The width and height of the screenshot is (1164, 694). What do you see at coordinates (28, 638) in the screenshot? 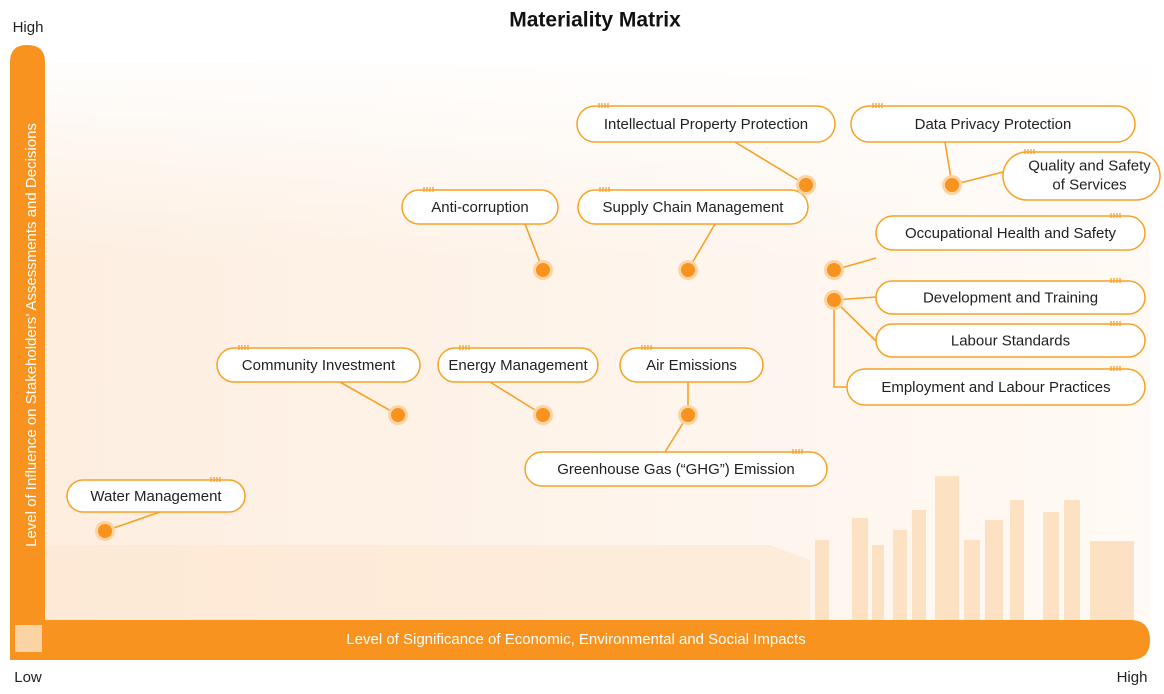
I see `origin-square` at bounding box center [28, 638].